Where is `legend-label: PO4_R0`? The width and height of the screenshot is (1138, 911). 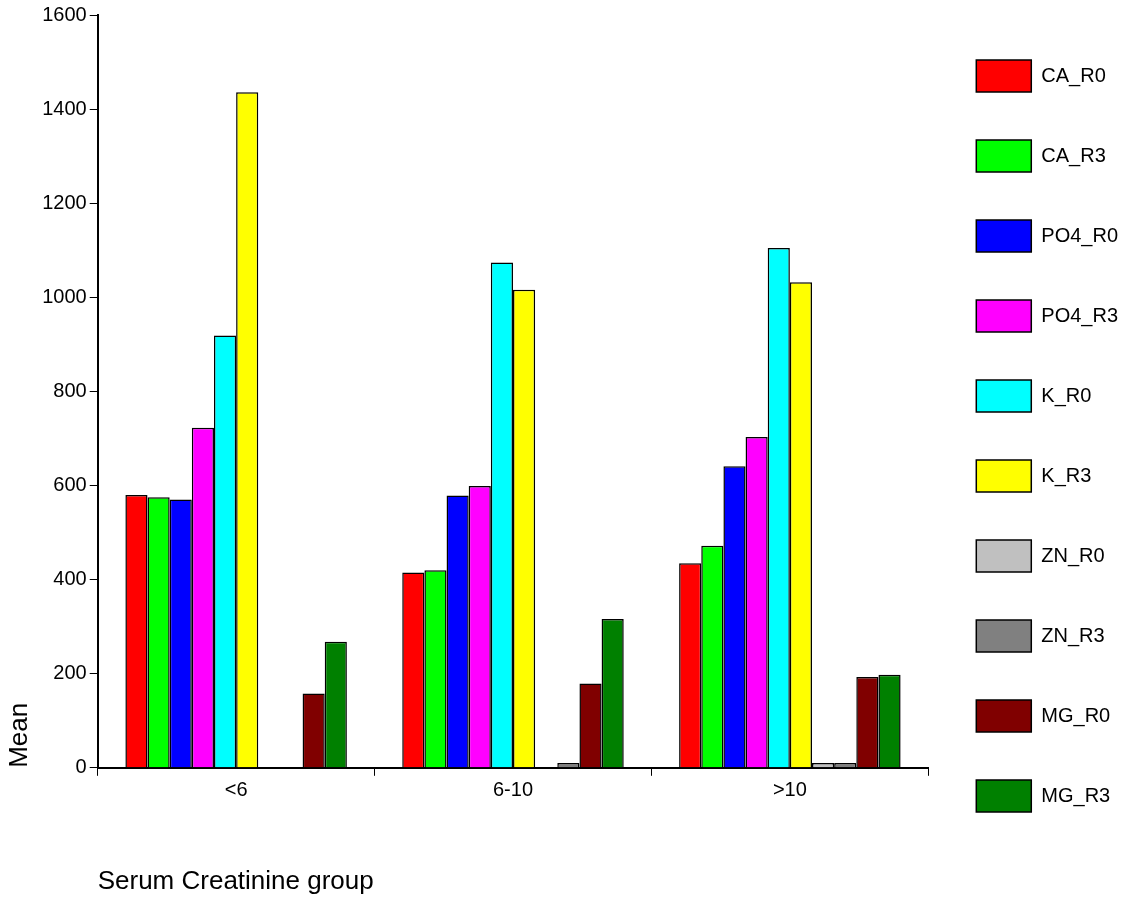 legend-label: PO4_R0 is located at coordinates (1080, 235).